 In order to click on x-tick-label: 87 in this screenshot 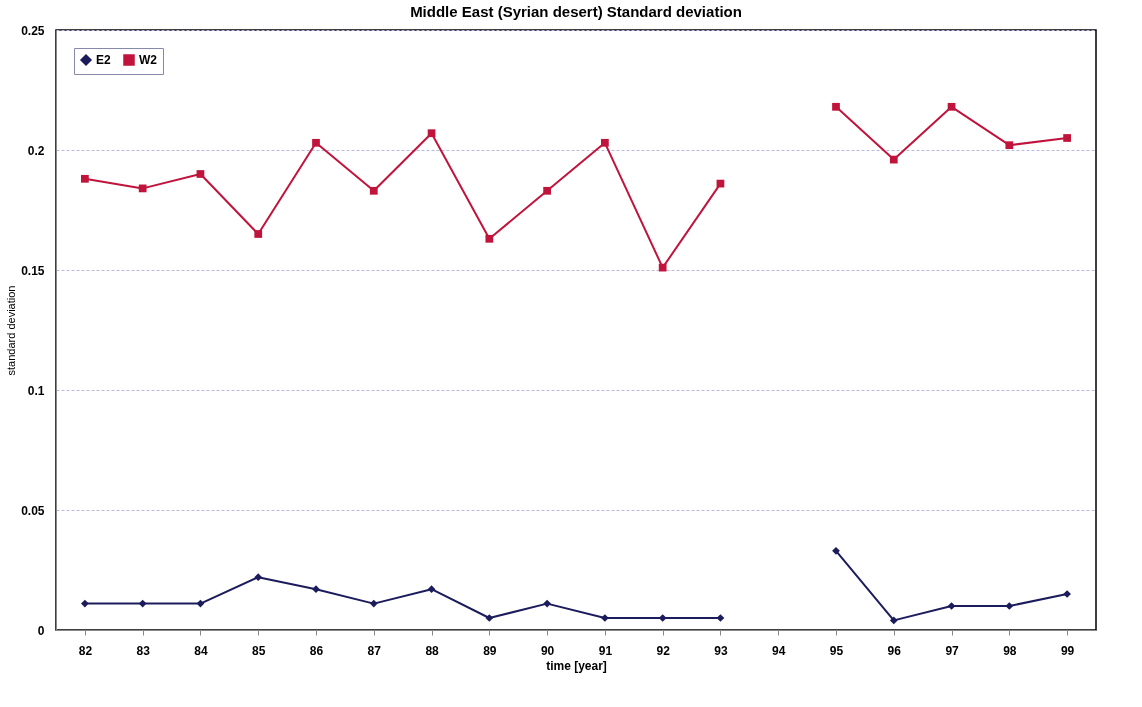, I will do `click(374, 650)`.